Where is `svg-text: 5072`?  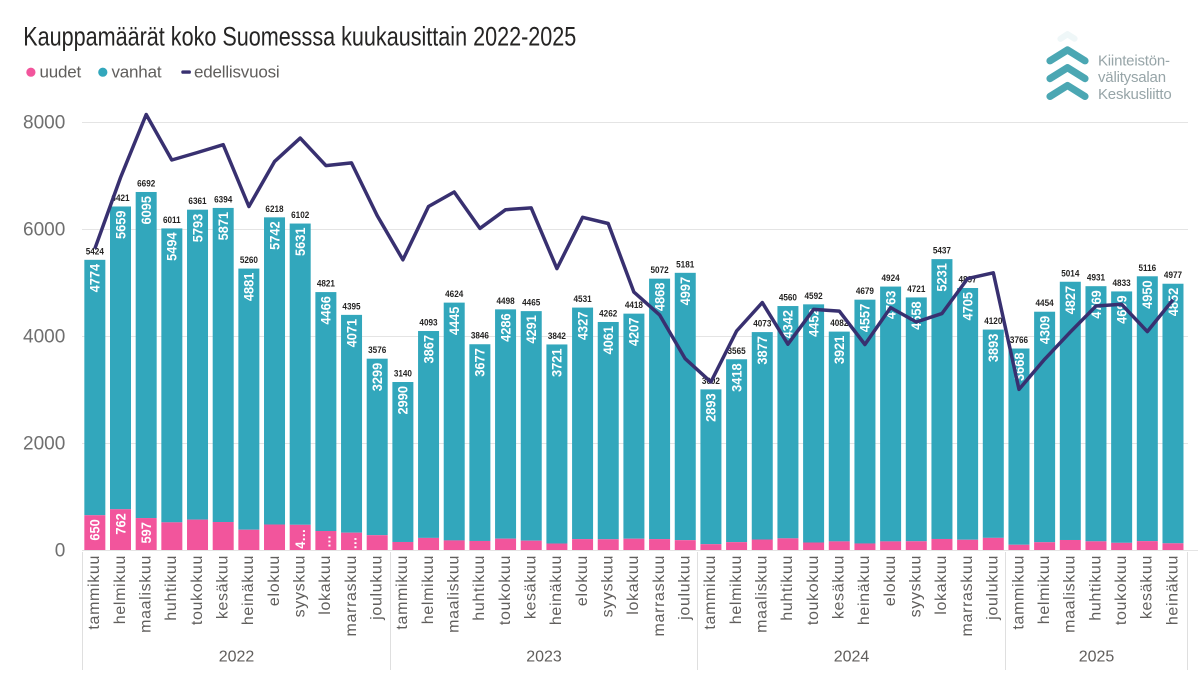
svg-text: 5072 is located at coordinates (660, 270).